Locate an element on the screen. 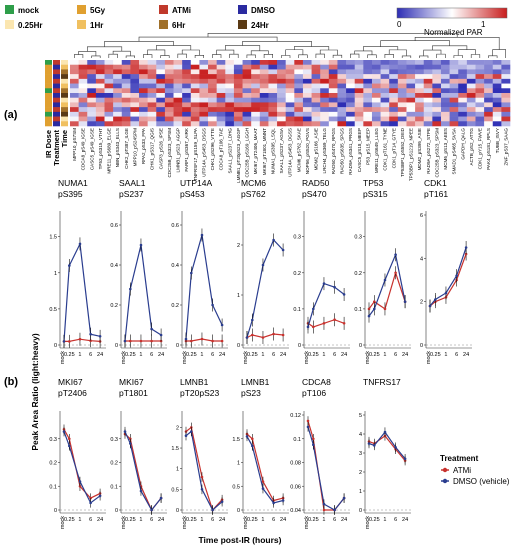  heatmap-column-label: RPA2_pS33_FPA is located at coordinates (143, 145).